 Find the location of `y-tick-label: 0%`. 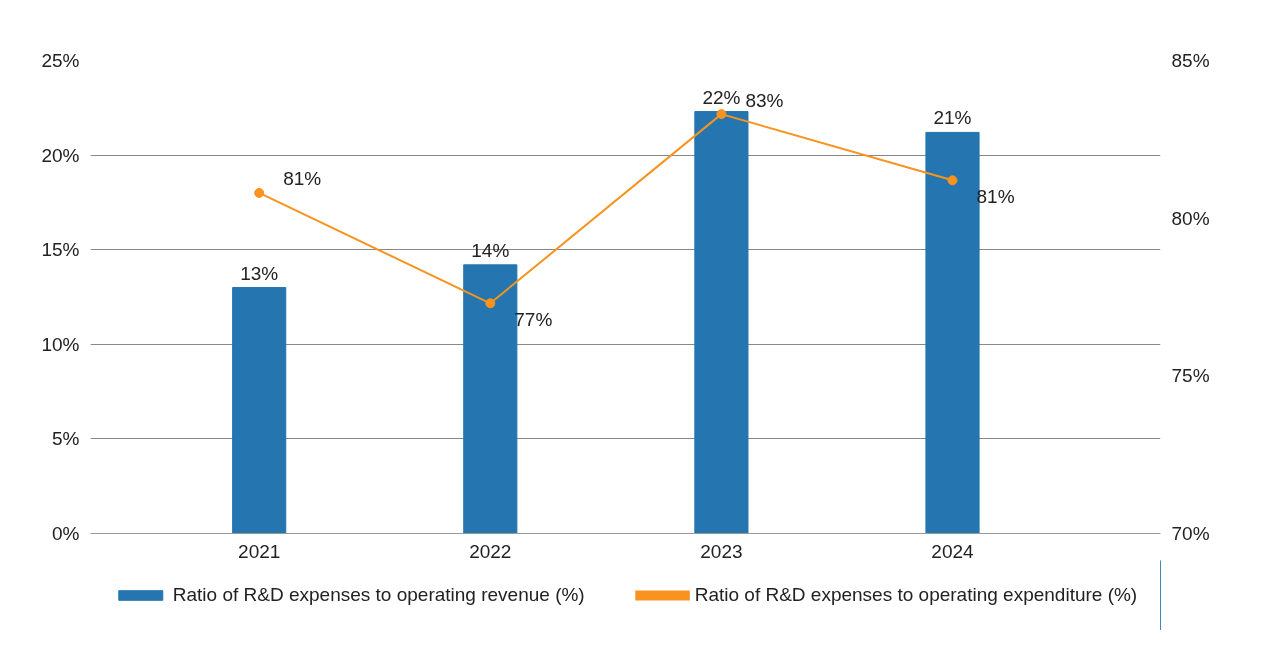

y-tick-label: 0% is located at coordinates (66, 533).